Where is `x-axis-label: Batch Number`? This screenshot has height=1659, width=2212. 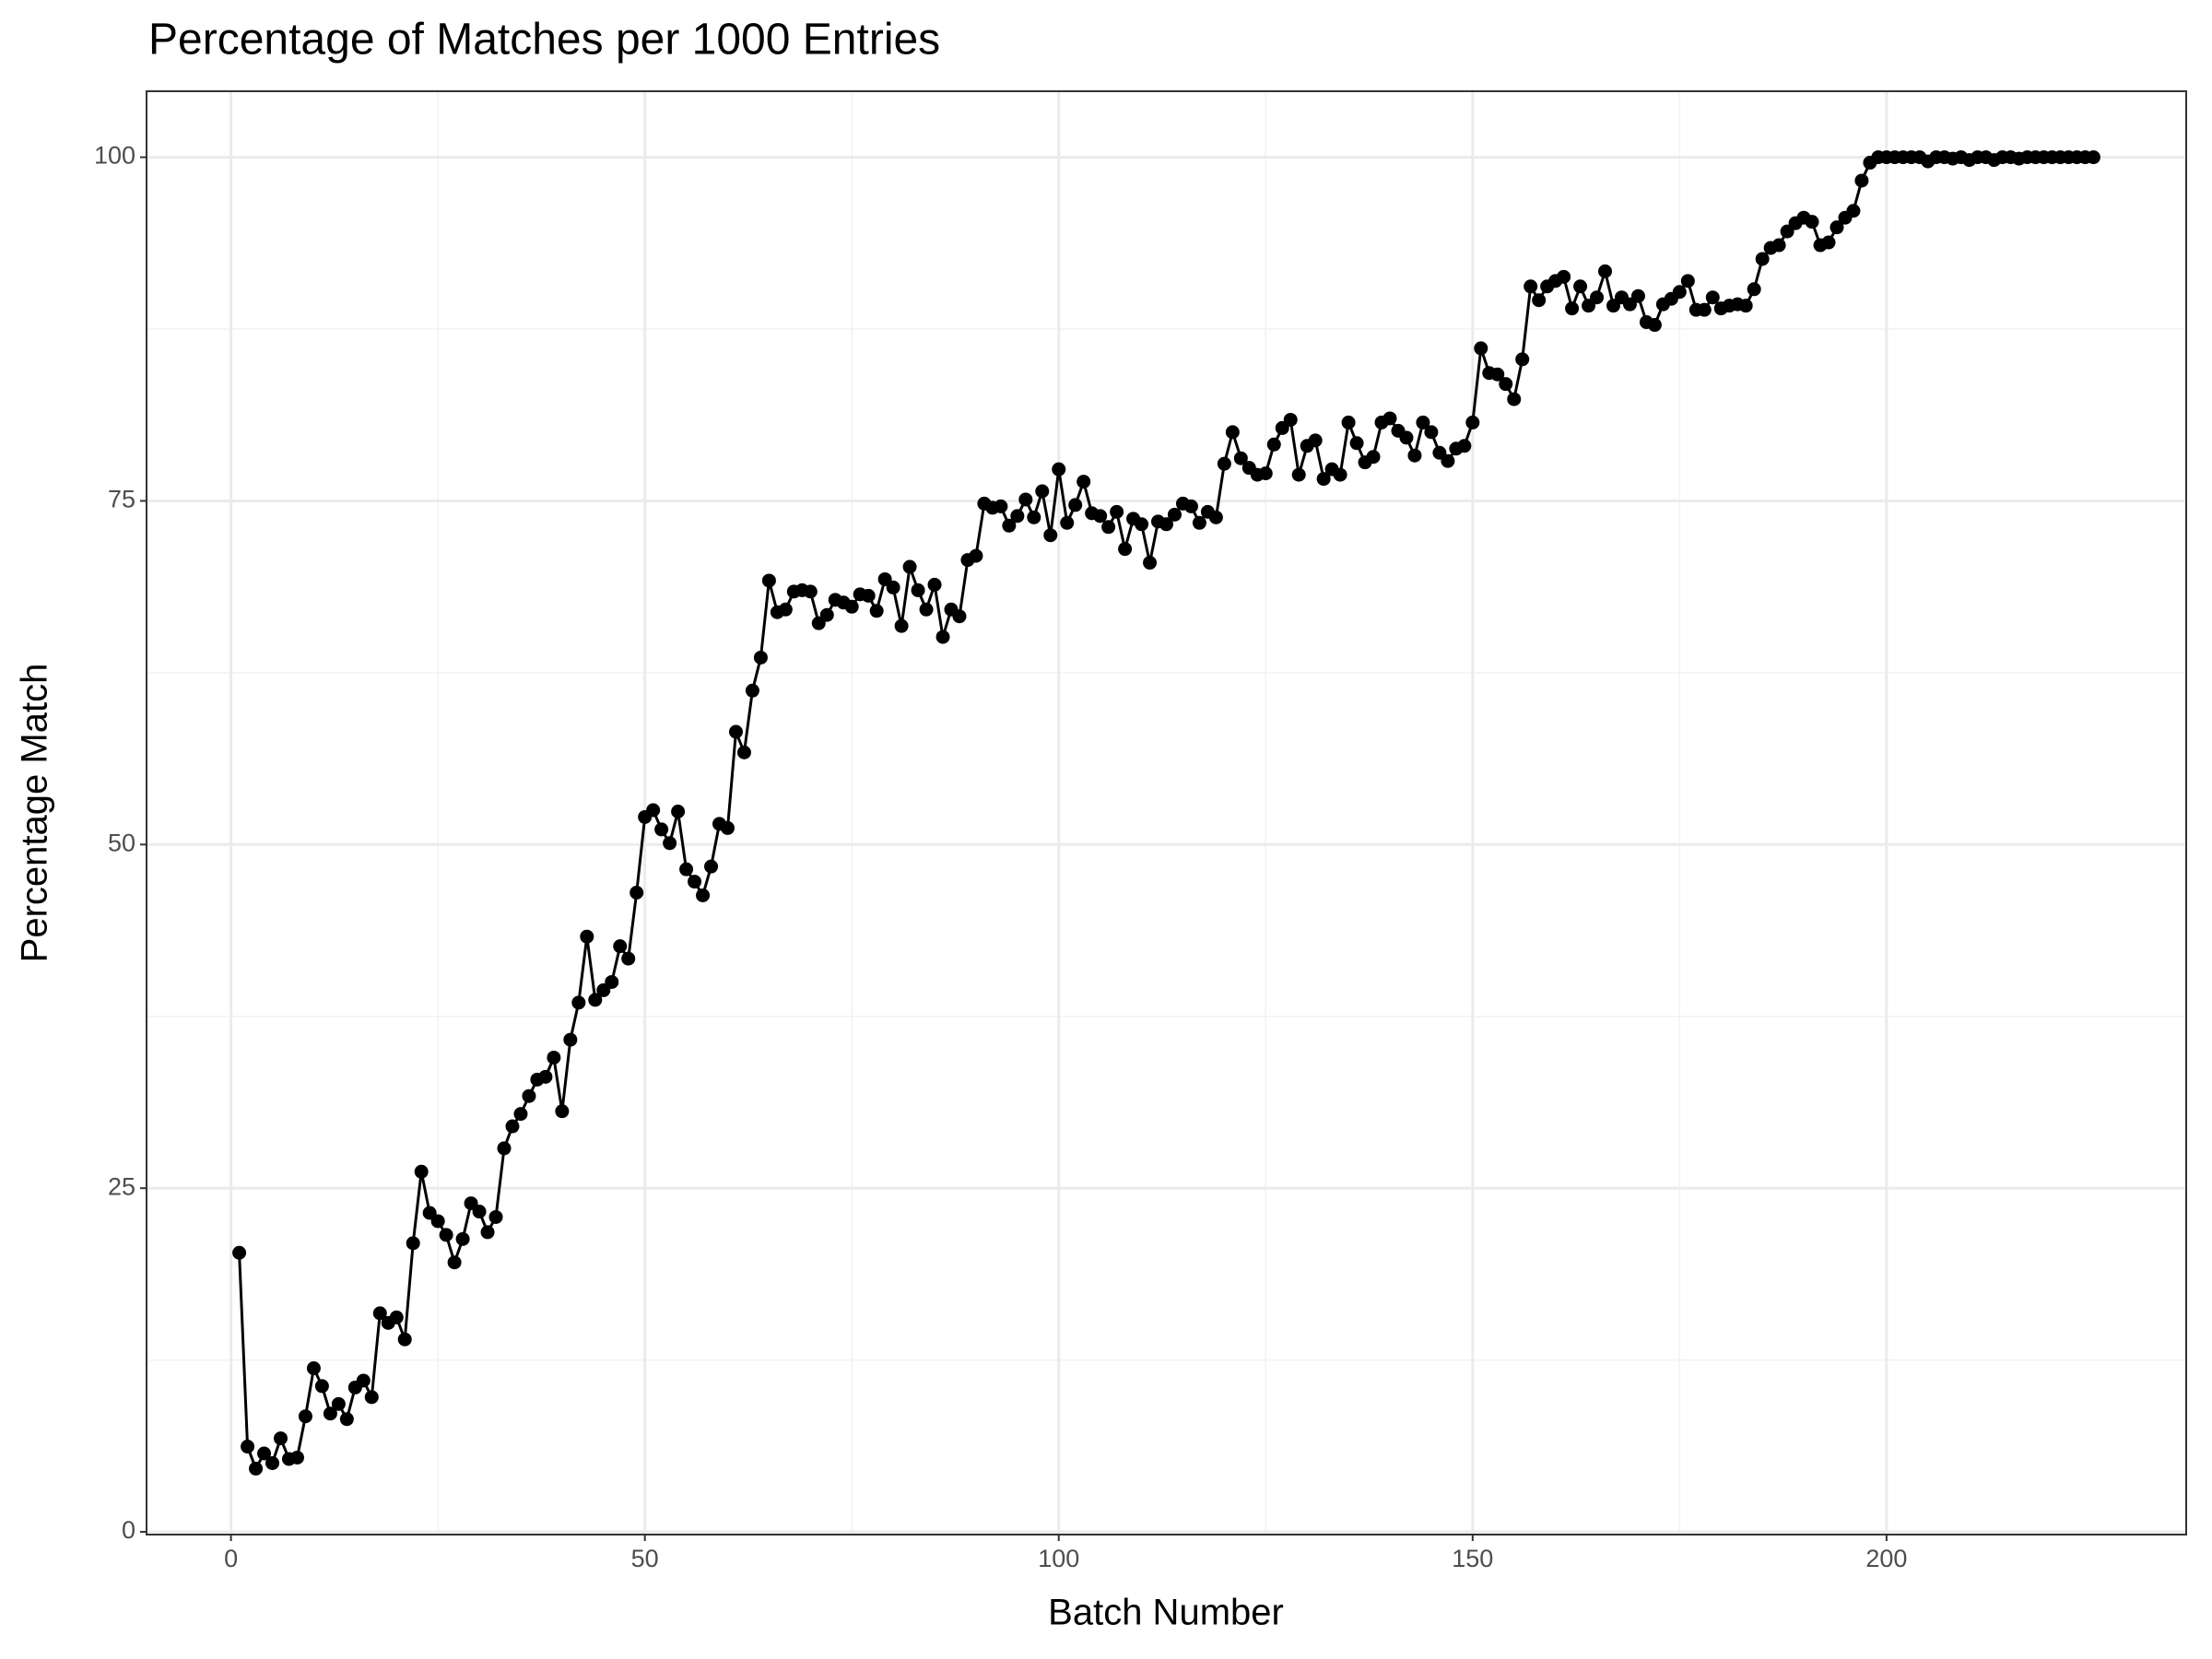 x-axis-label: Batch Number is located at coordinates (1166, 1613).